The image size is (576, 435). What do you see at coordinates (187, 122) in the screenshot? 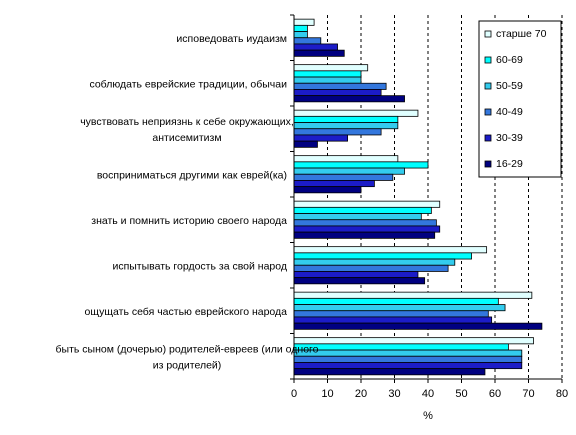
I see `category-label: чувствовать неприязнь к себе окружающих,` at bounding box center [187, 122].